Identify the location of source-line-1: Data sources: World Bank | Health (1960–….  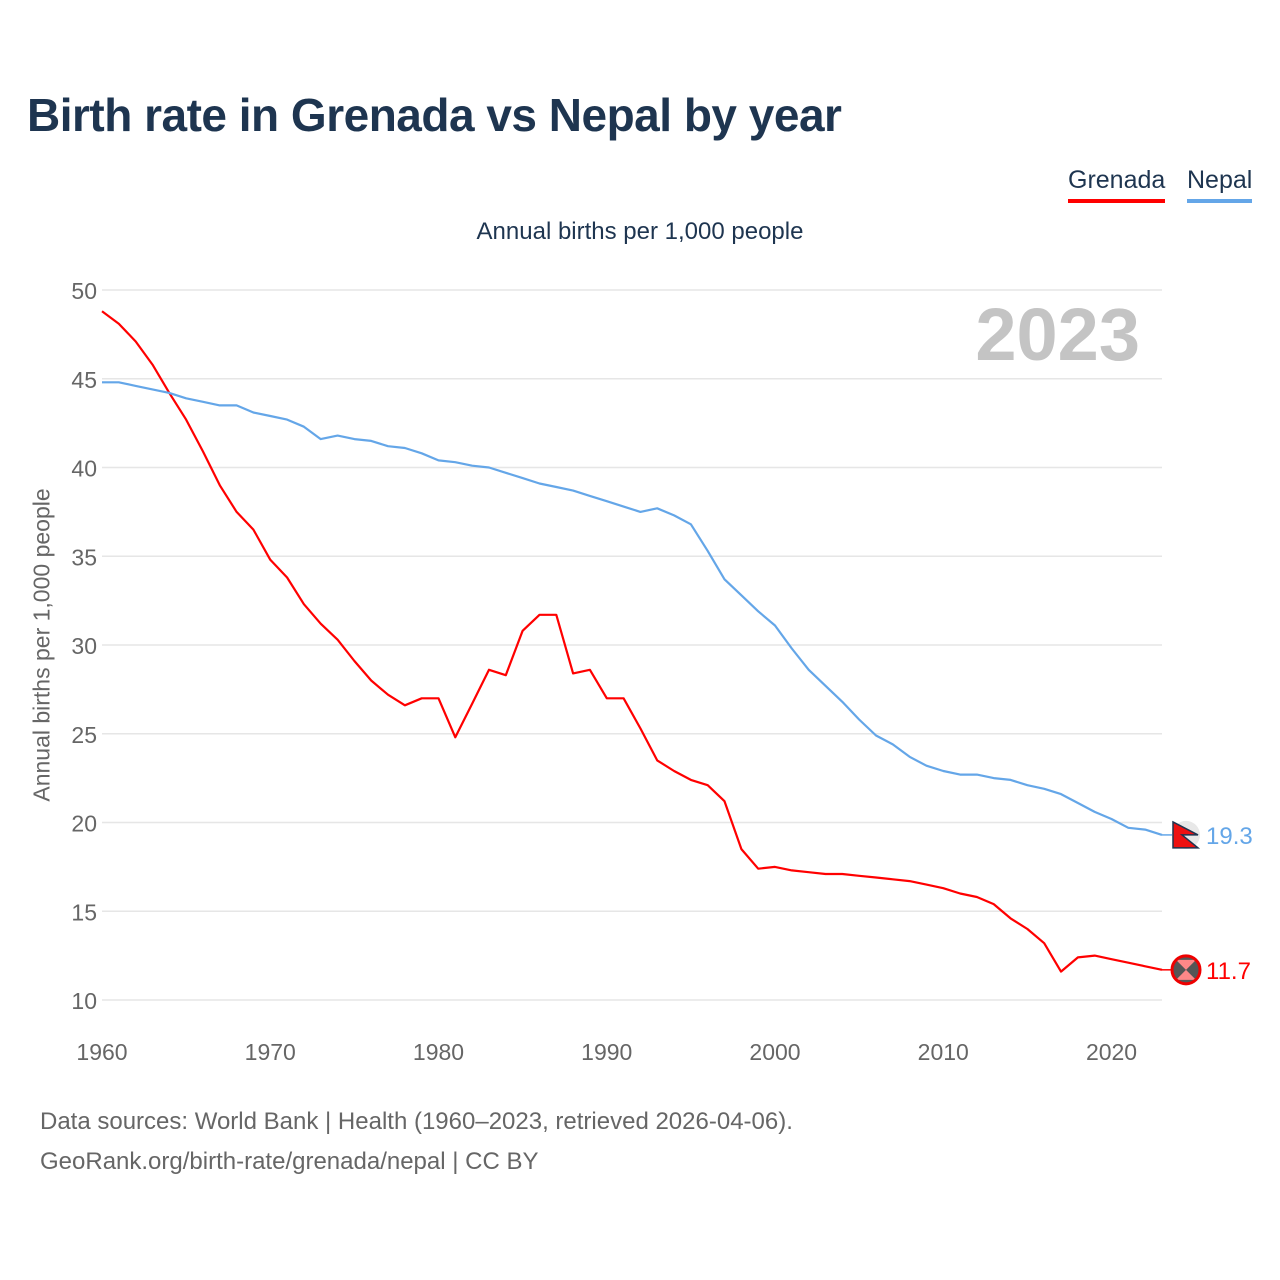
(416, 1121).